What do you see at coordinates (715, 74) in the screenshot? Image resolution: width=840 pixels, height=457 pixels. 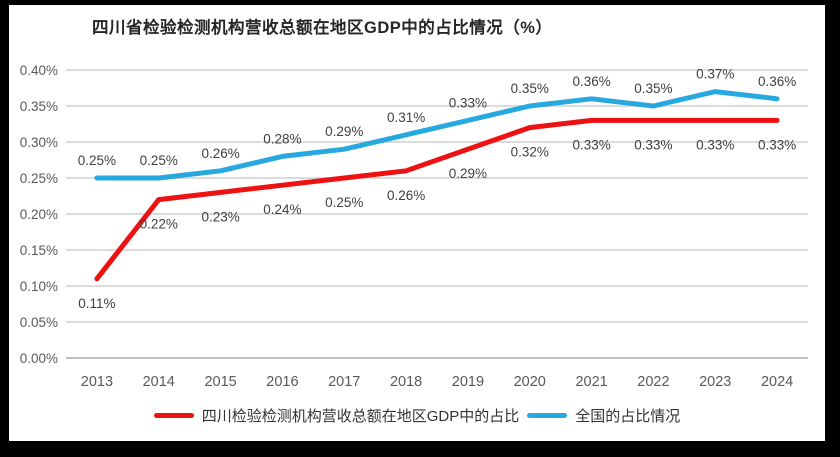 I see `national-data-label: 0.37%` at bounding box center [715, 74].